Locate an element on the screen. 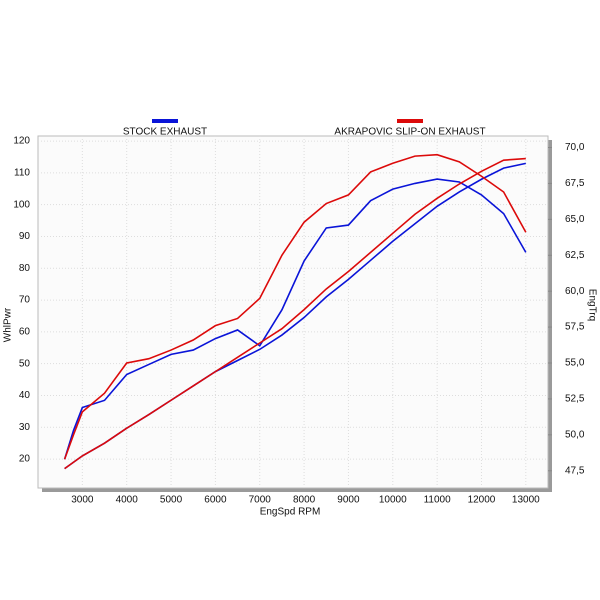 The width and height of the screenshot is (600, 600). y-axis-label: WhlPwr is located at coordinates (8, 324).